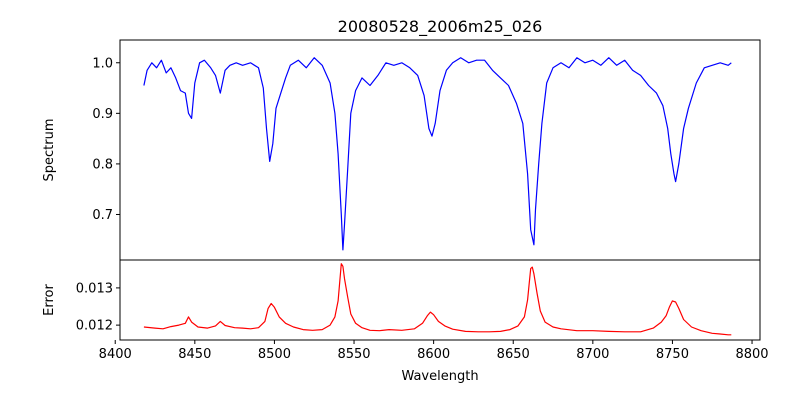 This screenshot has width=800, height=400. Describe the element at coordinates (439, 376) in the screenshot. I see `x-axis-label: Wavelength` at that location.